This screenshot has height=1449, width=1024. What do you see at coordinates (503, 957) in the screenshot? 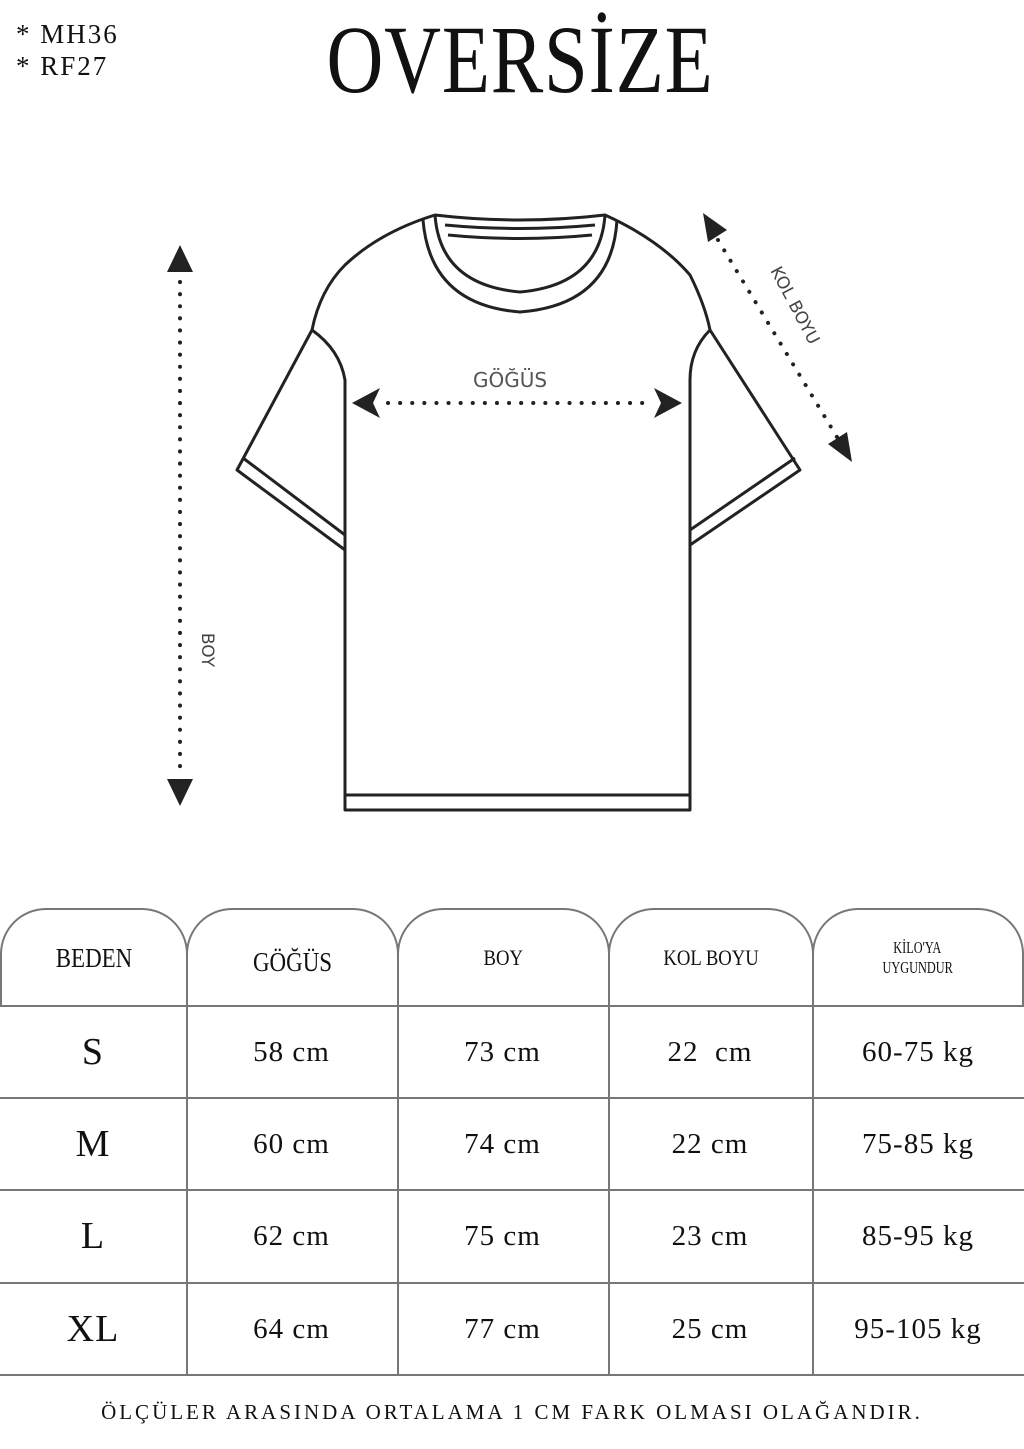
I see `header-boy: BOY` at bounding box center [503, 957].